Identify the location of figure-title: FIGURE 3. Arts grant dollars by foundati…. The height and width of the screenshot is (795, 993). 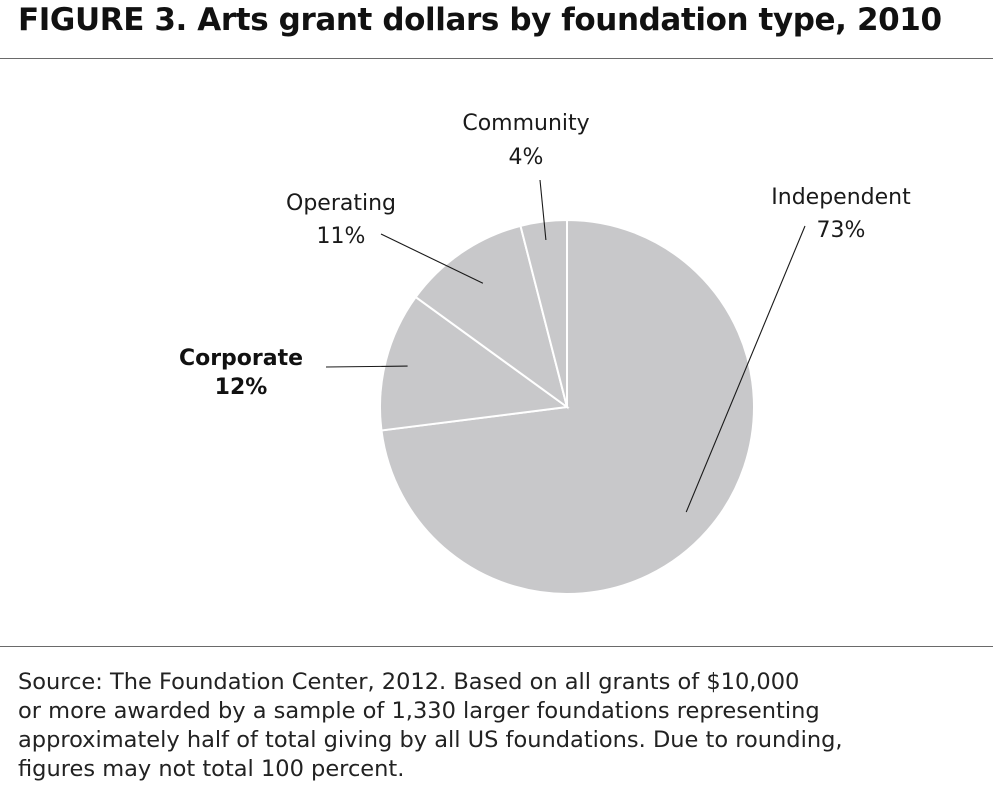
(480, 20).